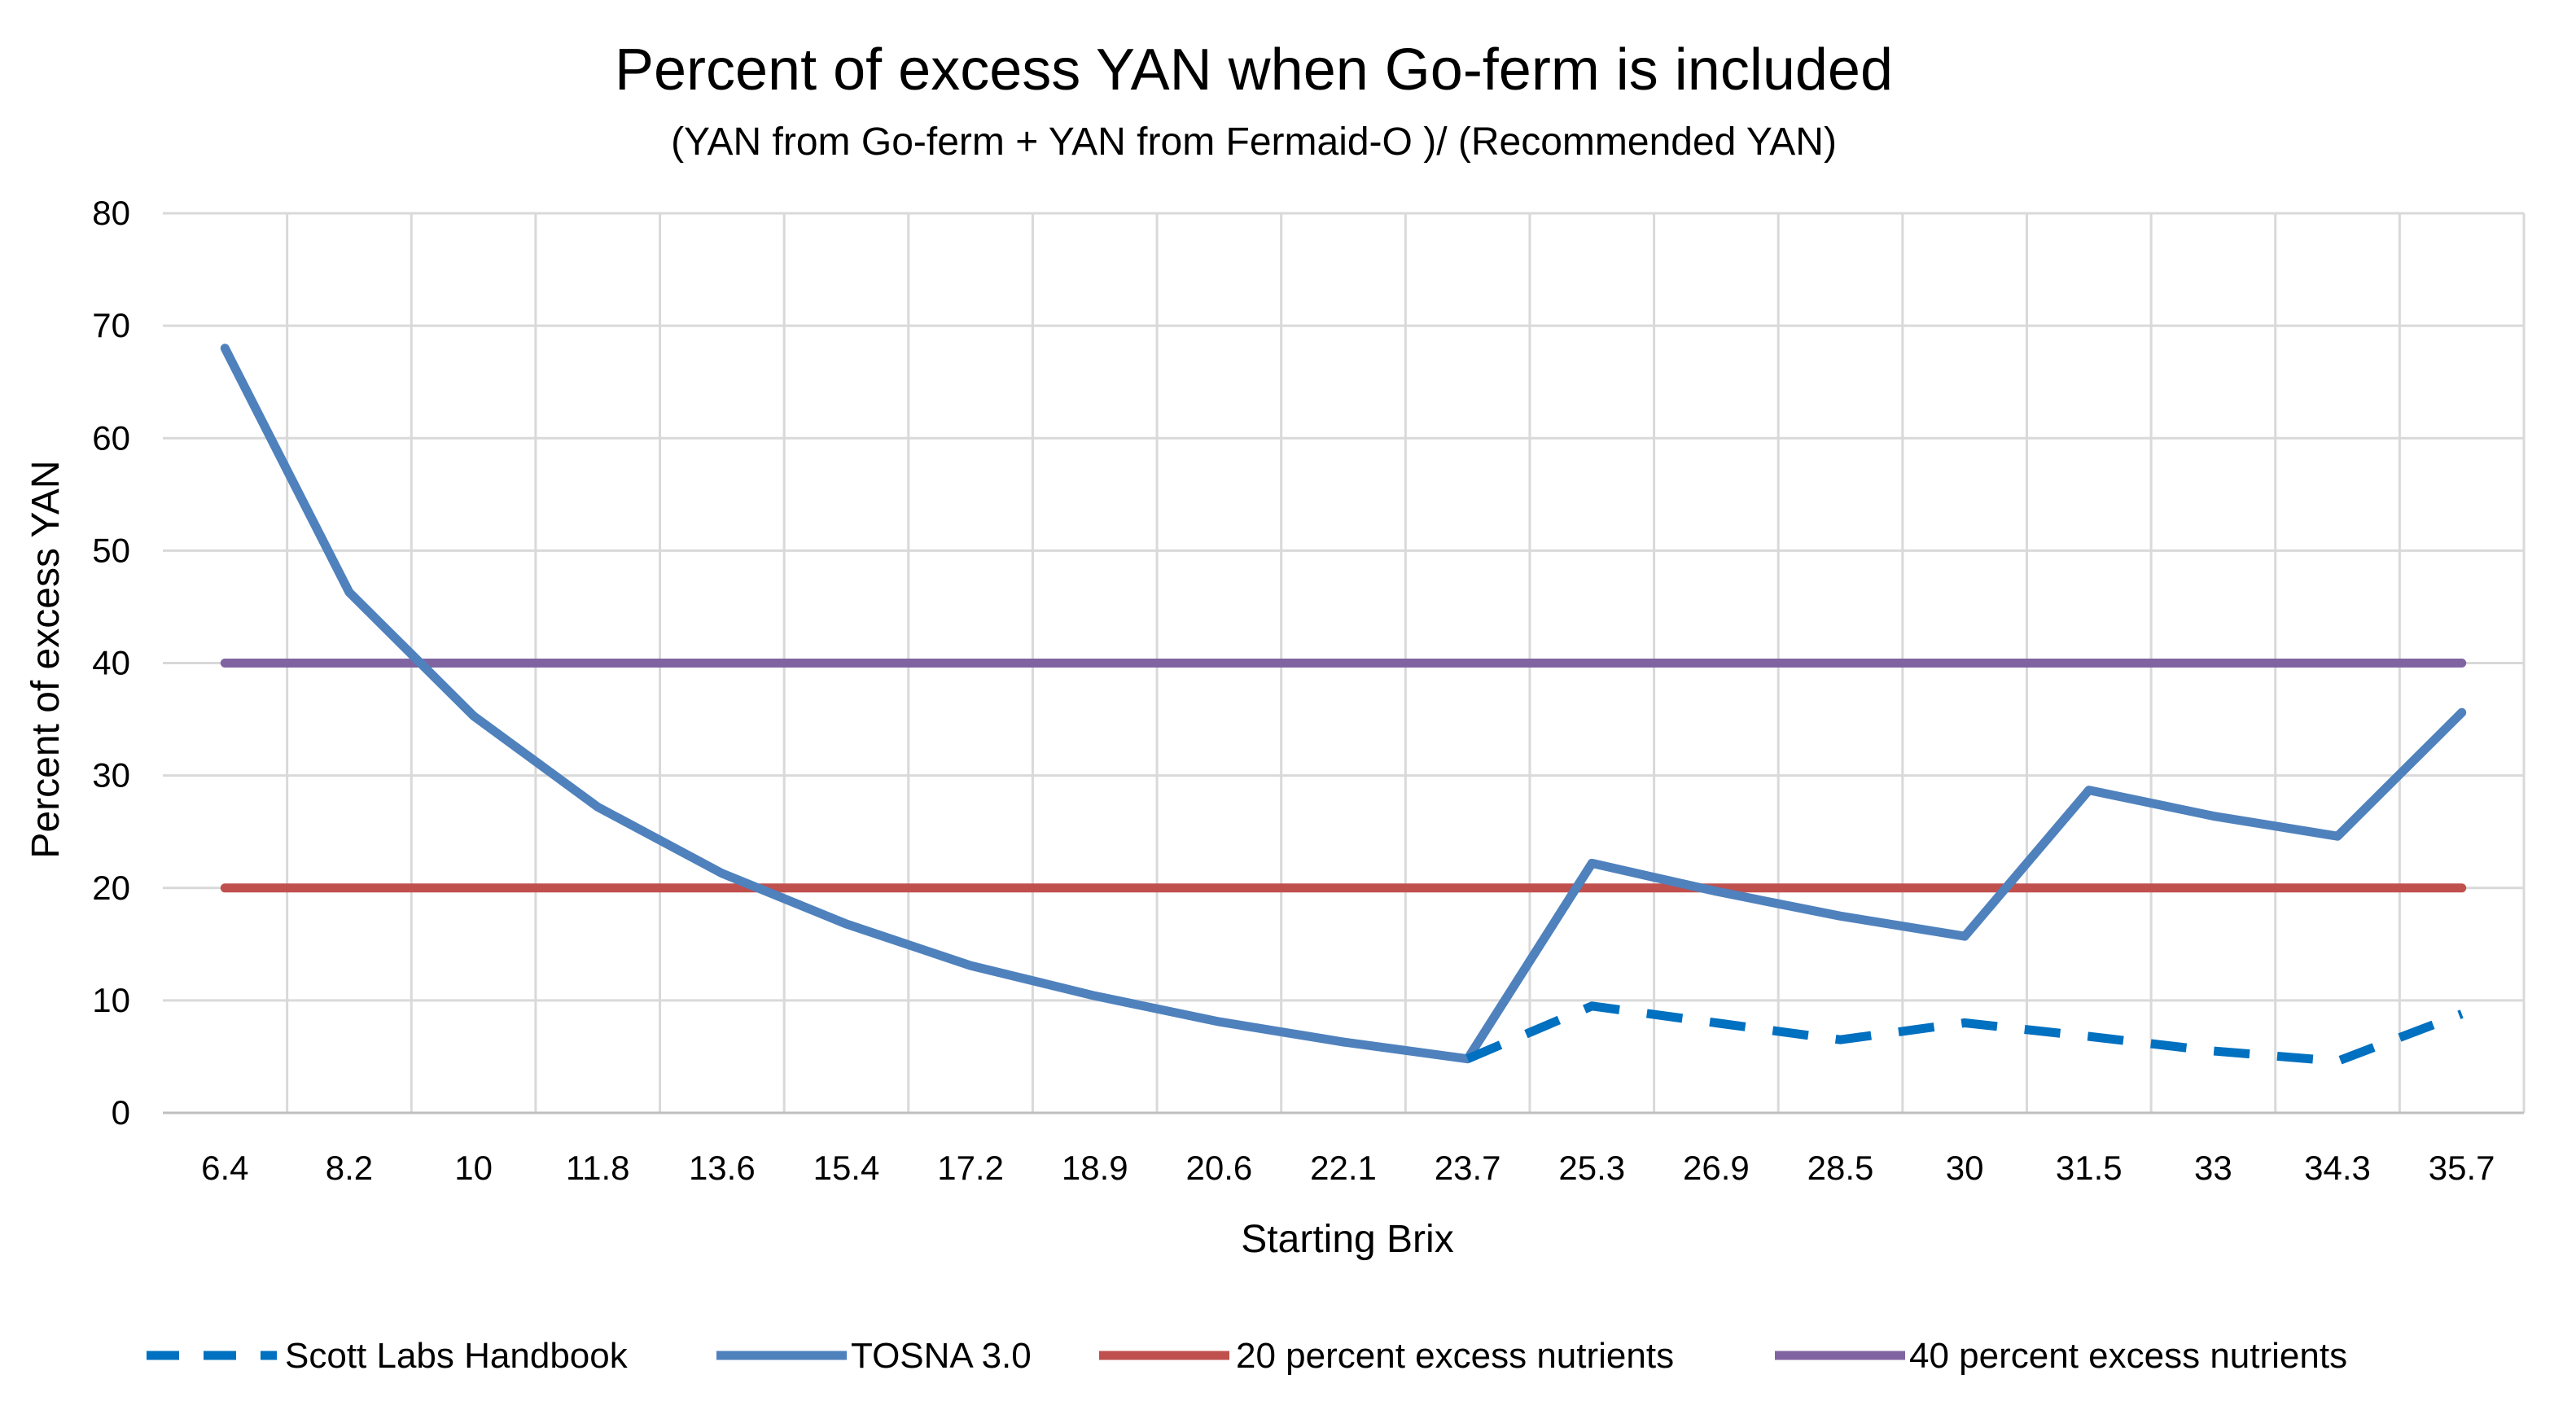 The image size is (2576, 1423). What do you see at coordinates (1218, 1168) in the screenshot?
I see `x-tick-label: 20.6` at bounding box center [1218, 1168].